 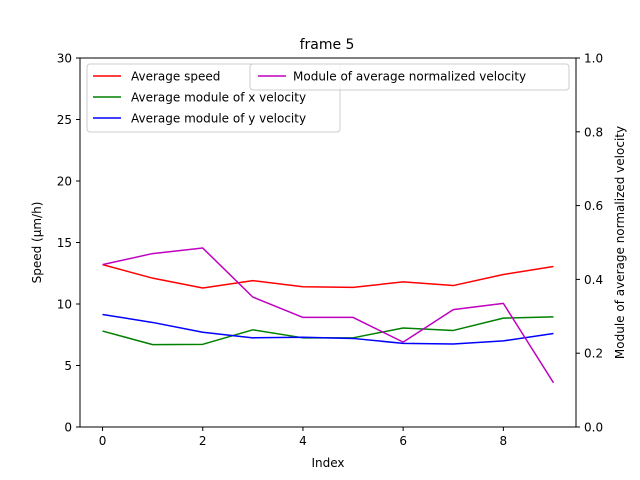 What do you see at coordinates (64, 182) in the screenshot?
I see `left-y-tick-label: 20` at bounding box center [64, 182].